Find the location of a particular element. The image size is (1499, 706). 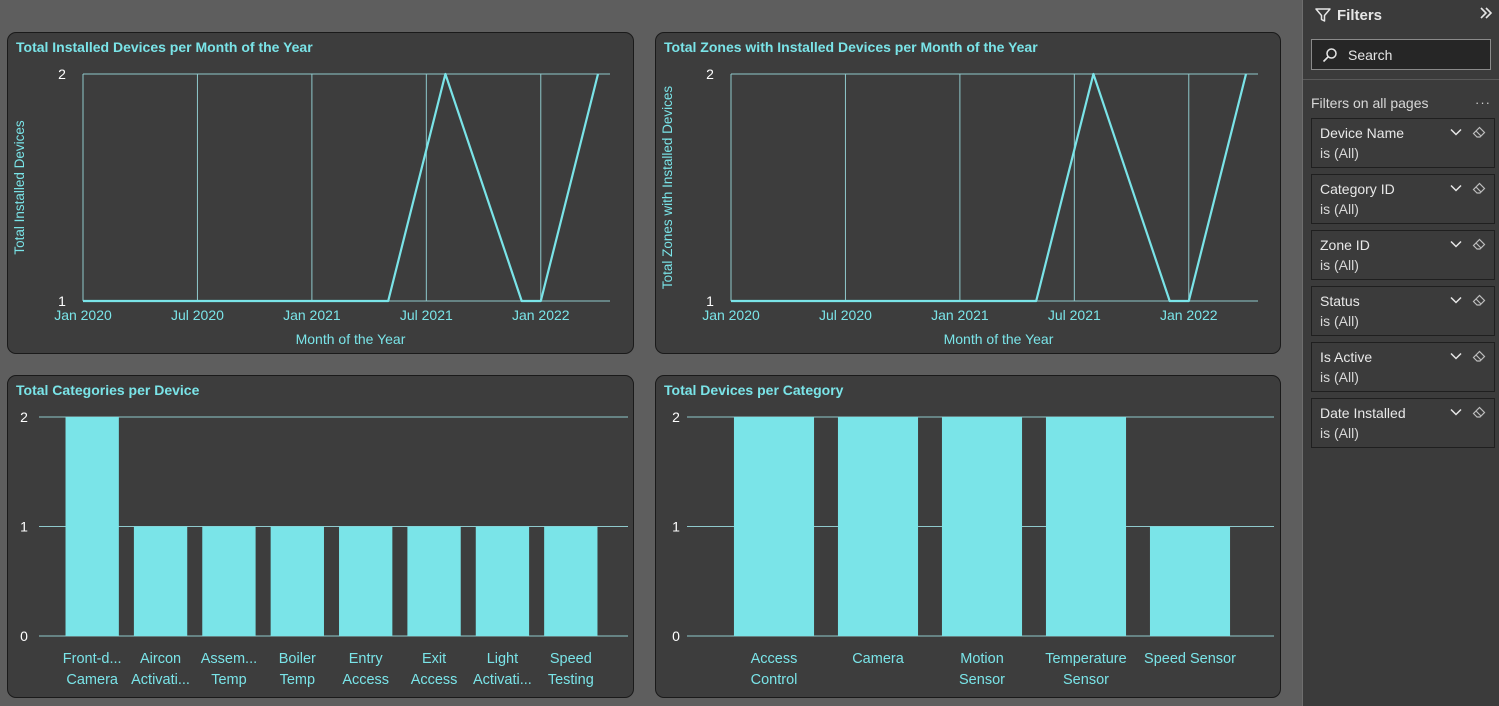

x-category-label: Aircon is located at coordinates (160, 659).